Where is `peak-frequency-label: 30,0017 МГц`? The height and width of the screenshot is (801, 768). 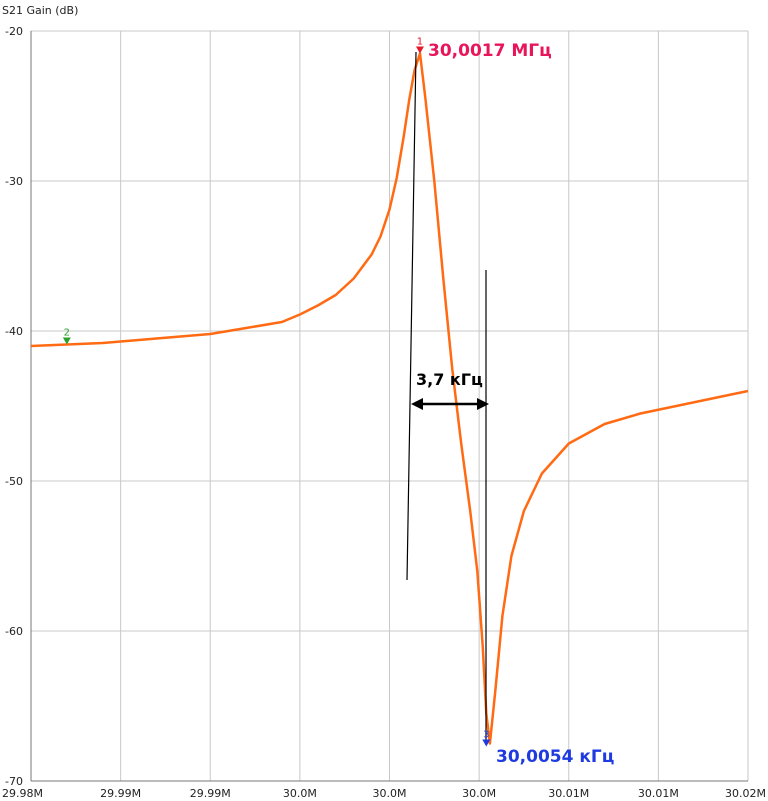 peak-frequency-label: 30,0017 МГц is located at coordinates (490, 51).